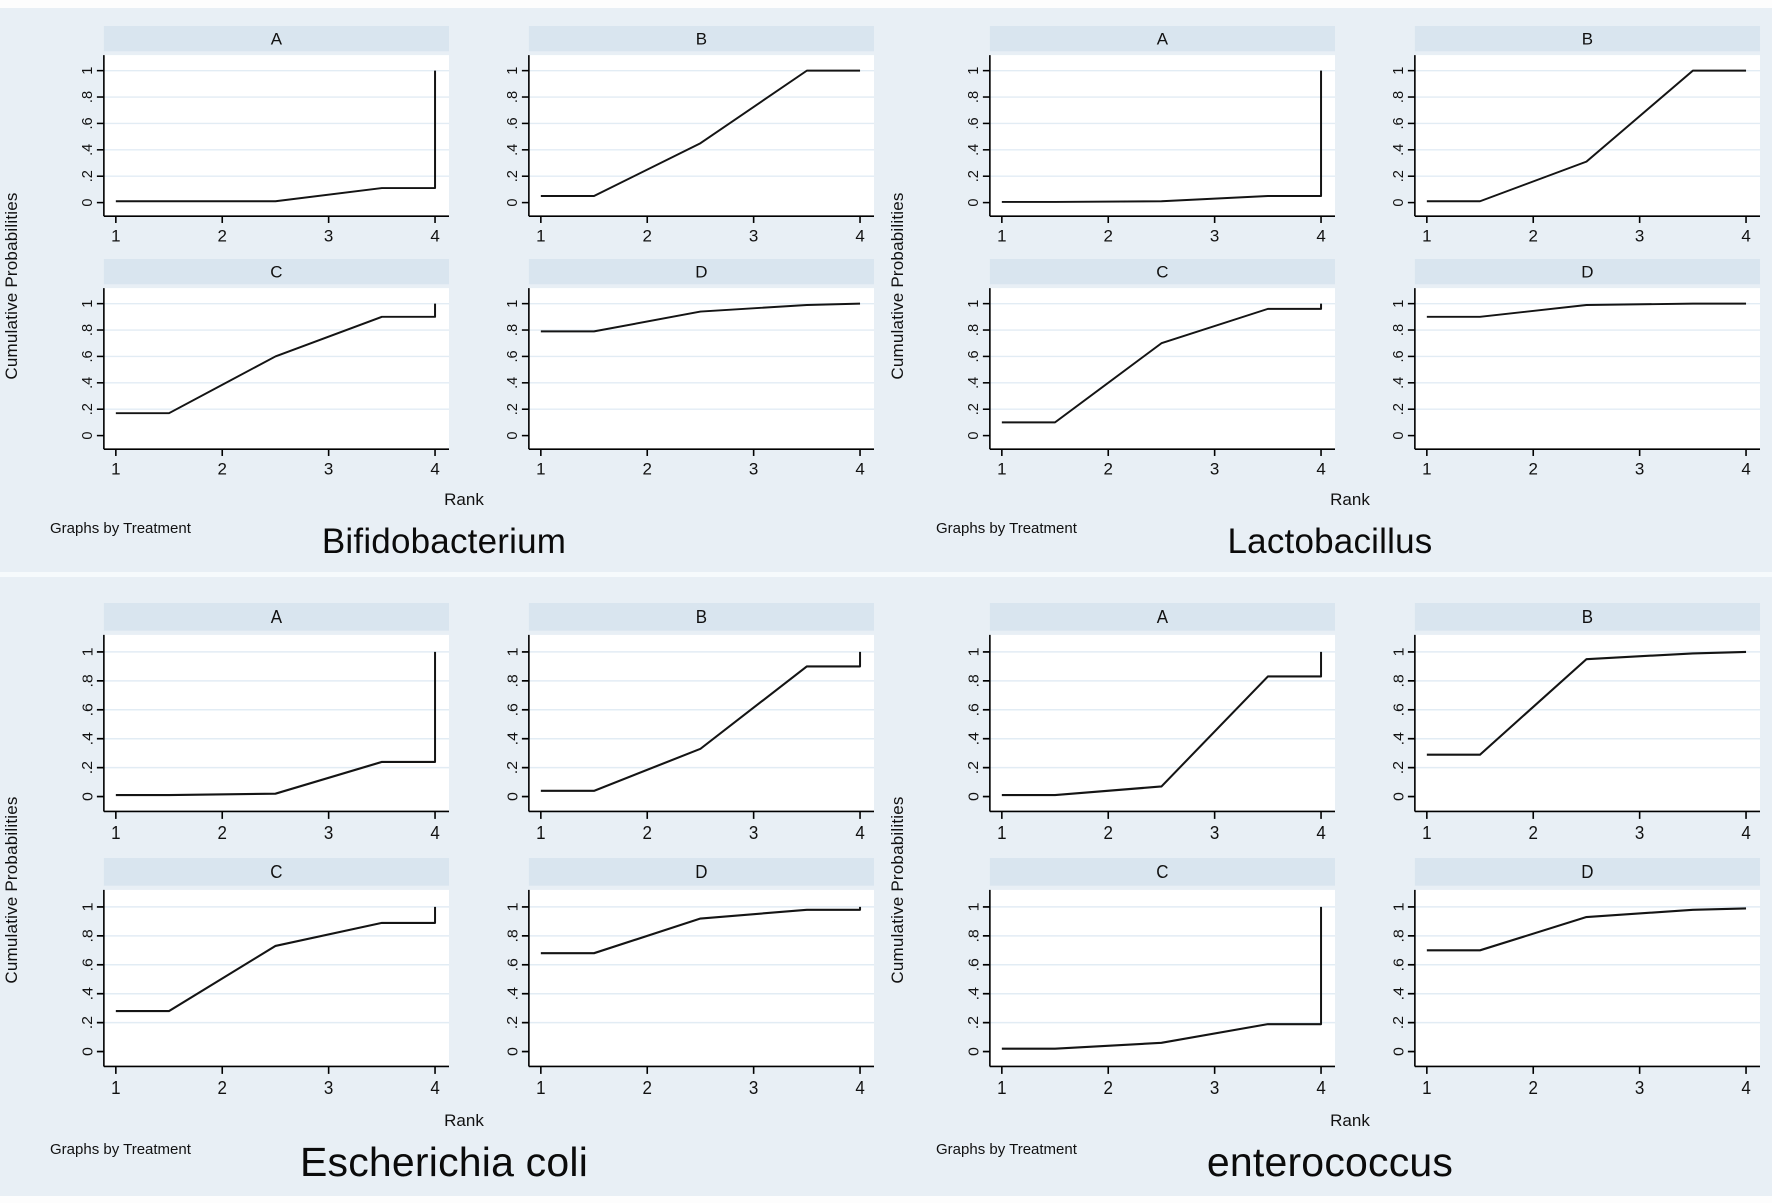 The image size is (1772, 1203). Describe the element at coordinates (1350, 499) in the screenshot. I see `x-axis-label: Rank` at that location.